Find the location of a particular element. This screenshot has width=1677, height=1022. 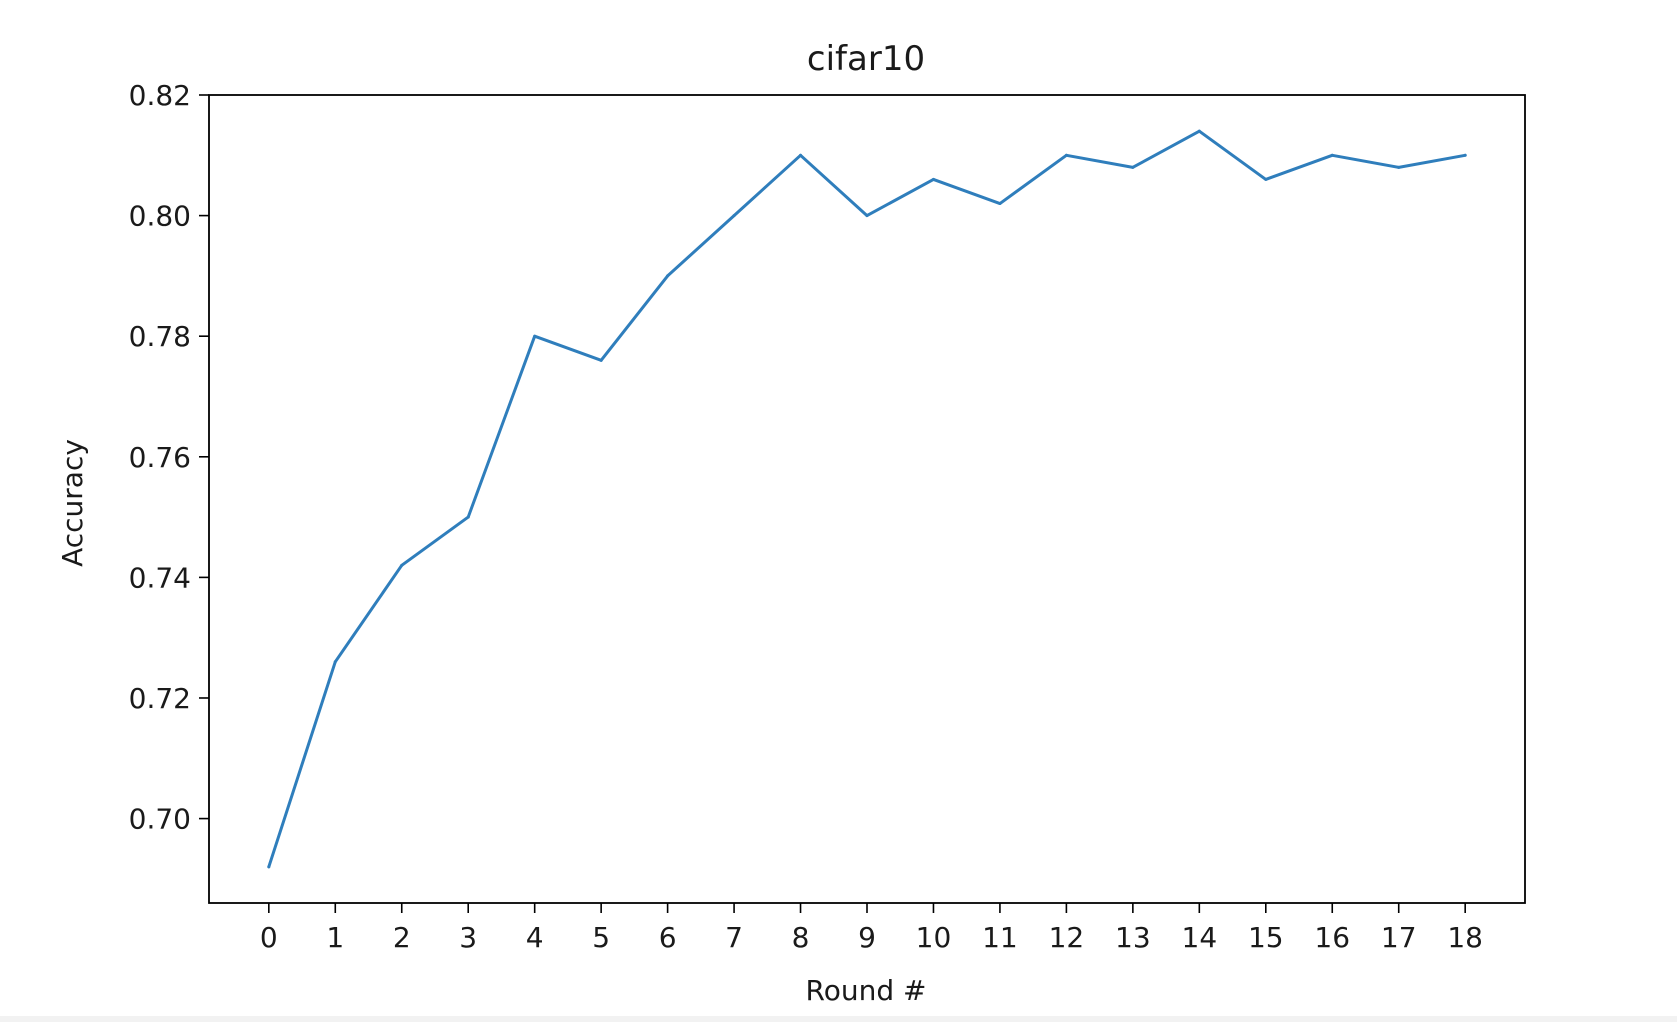

y-tick-label: 0.82 is located at coordinates (160, 95).